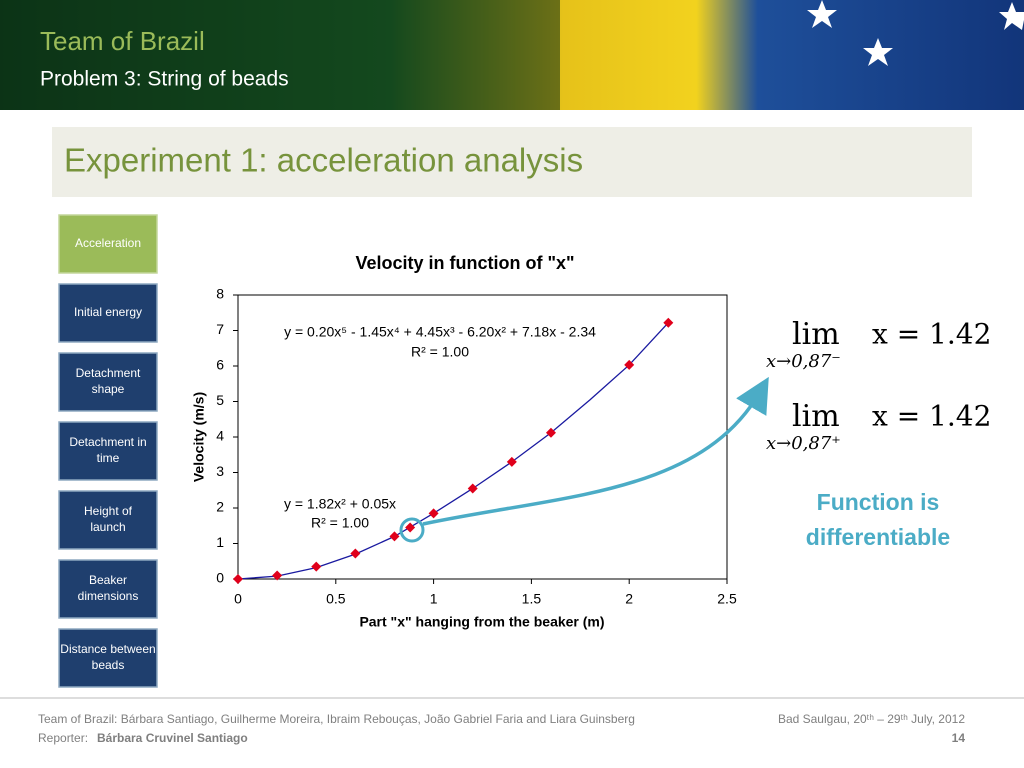 Image resolution: width=1024 pixels, height=768 pixels. I want to click on button-line: time, so click(108, 458).